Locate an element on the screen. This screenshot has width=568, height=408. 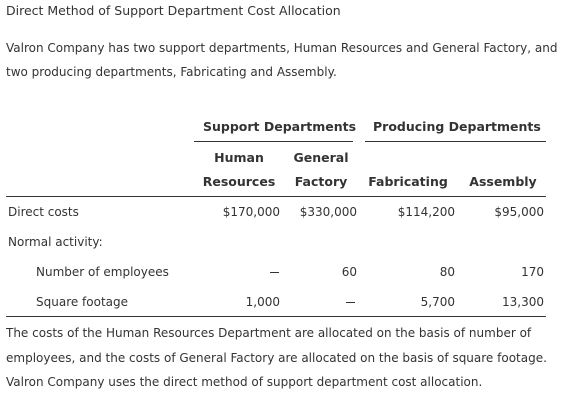
row-label-direct-costs: Direct costs is located at coordinates (43, 212).